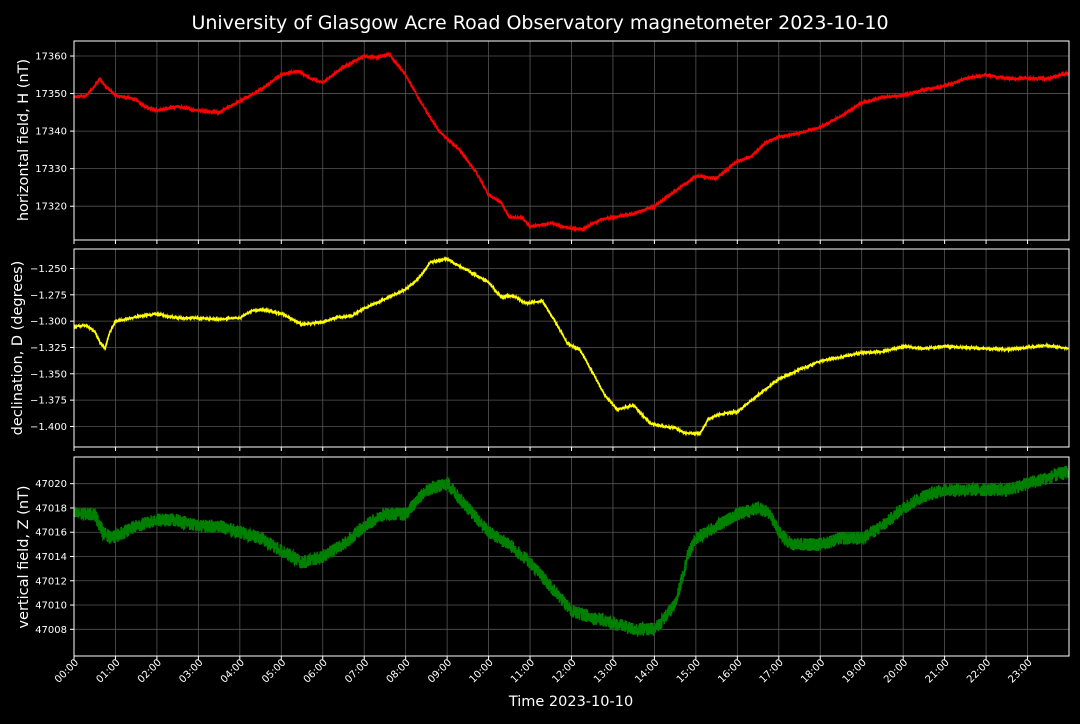  Describe the element at coordinates (51, 581) in the screenshot. I see `y-tick-label: 47012` at that location.